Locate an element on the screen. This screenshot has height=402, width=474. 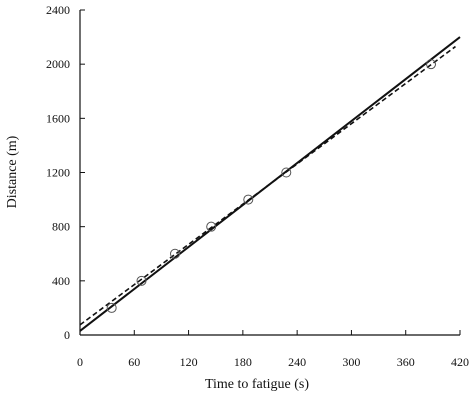
y-tick-label: 2000 is located at coordinates (58, 64).